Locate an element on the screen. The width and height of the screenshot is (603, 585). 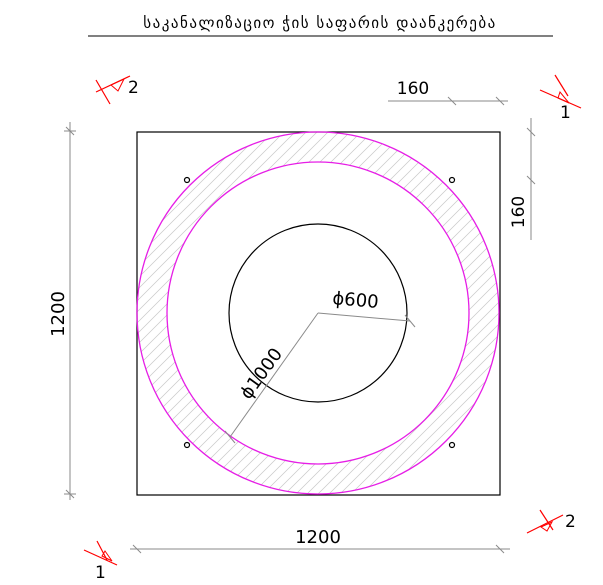
anchor-hole-bottom-right is located at coordinates (452, 445).